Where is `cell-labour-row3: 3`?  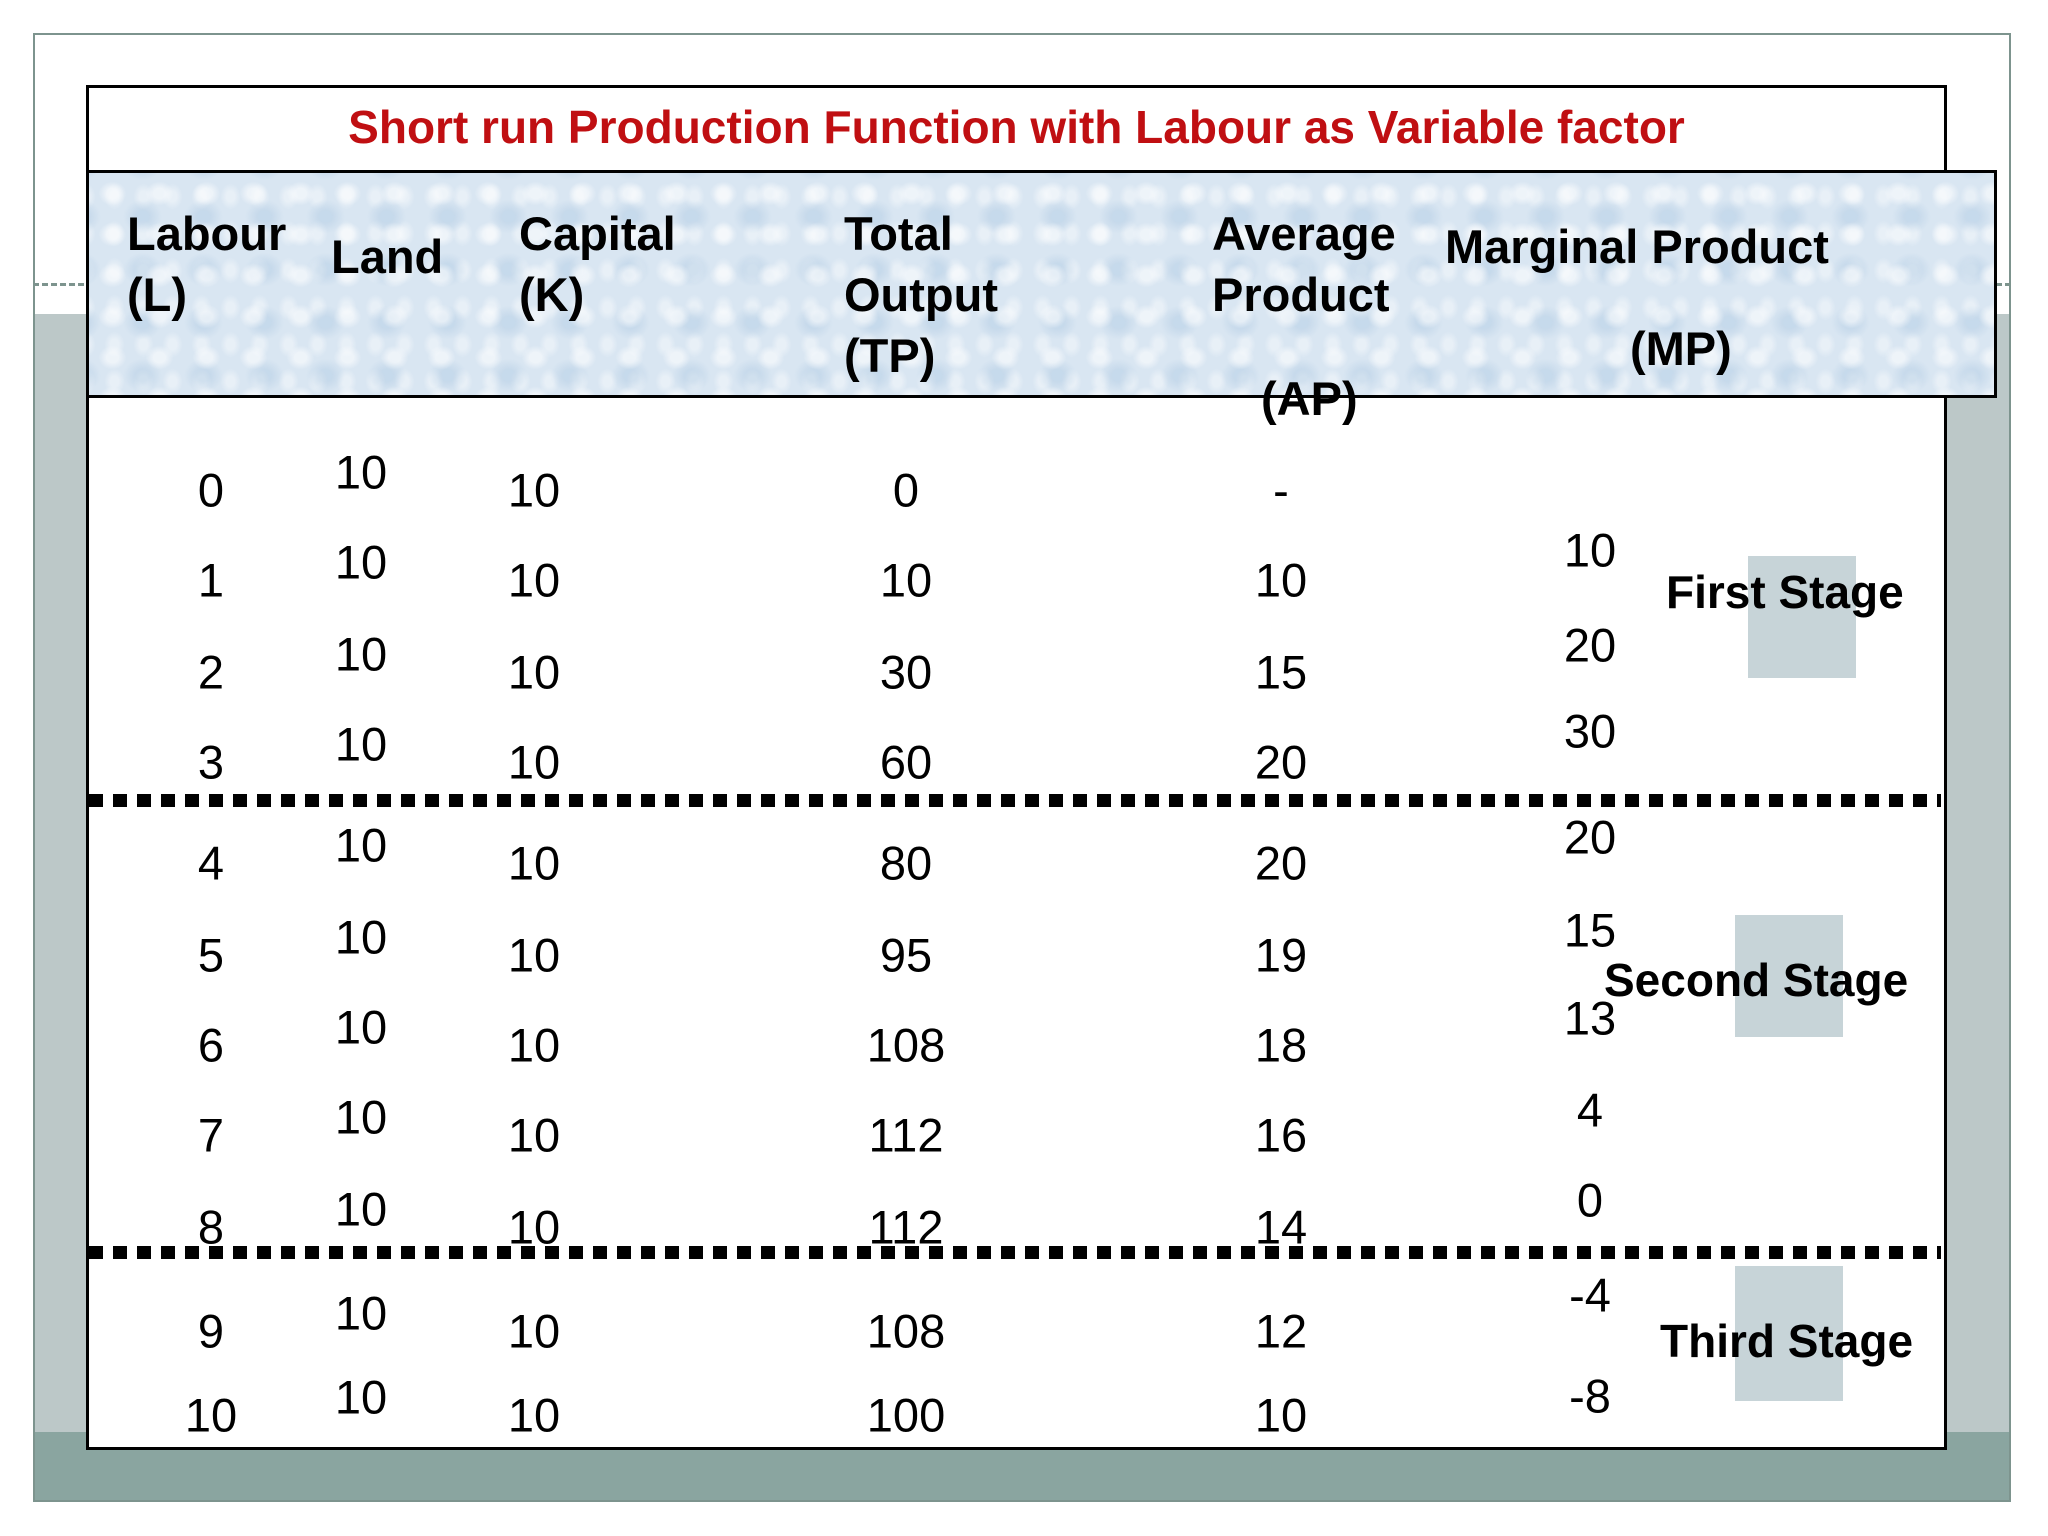
cell-labour-row3: 3 is located at coordinates (211, 762).